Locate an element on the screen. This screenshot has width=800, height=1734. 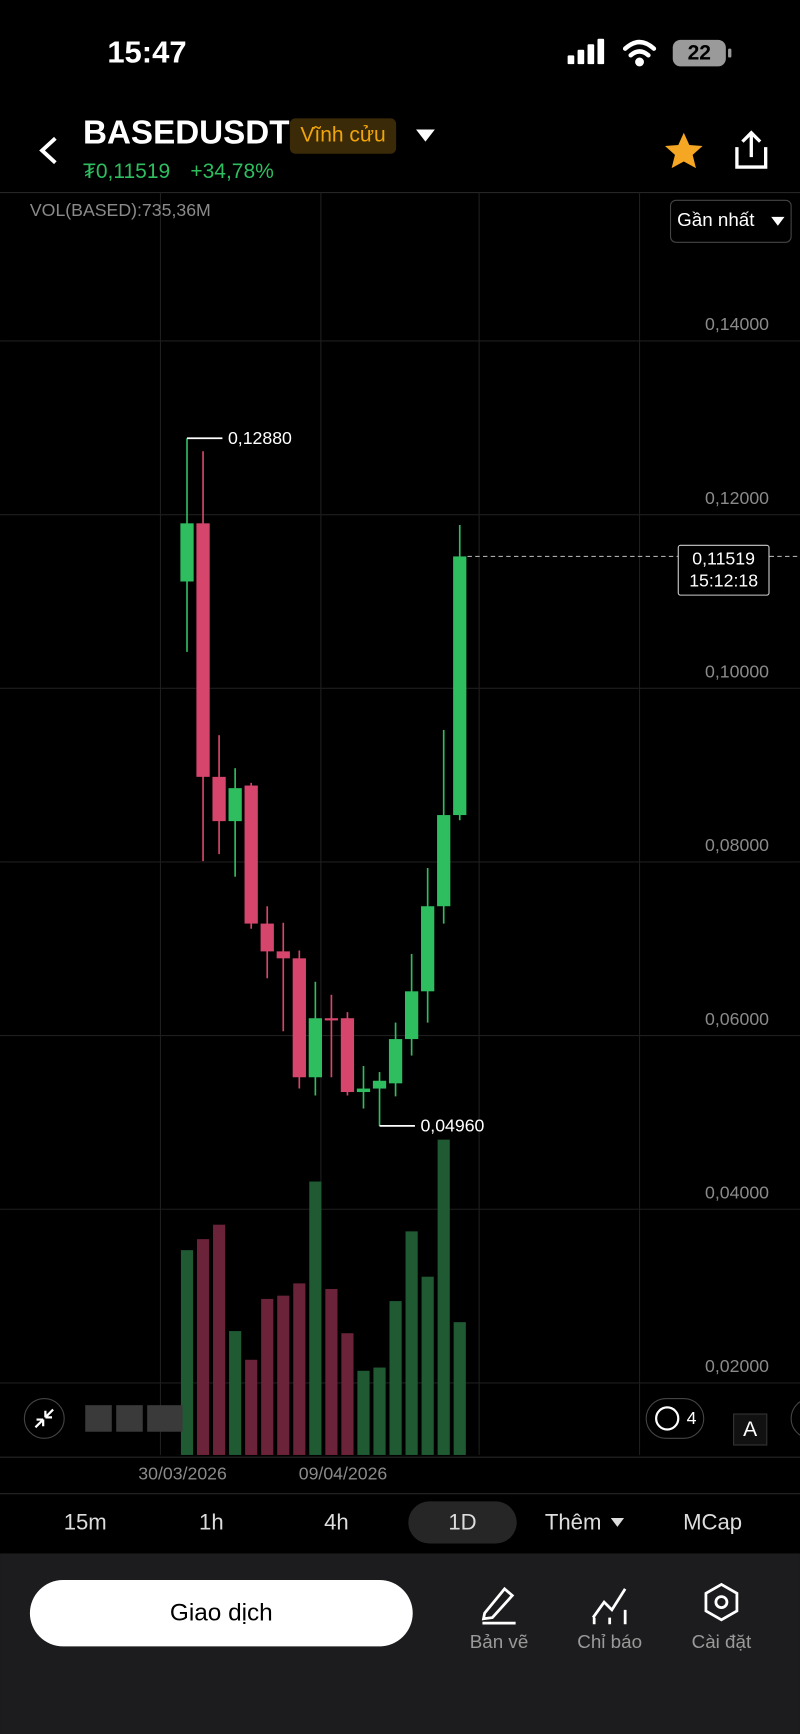
timeframe-option: 15m is located at coordinates (85, 1521).